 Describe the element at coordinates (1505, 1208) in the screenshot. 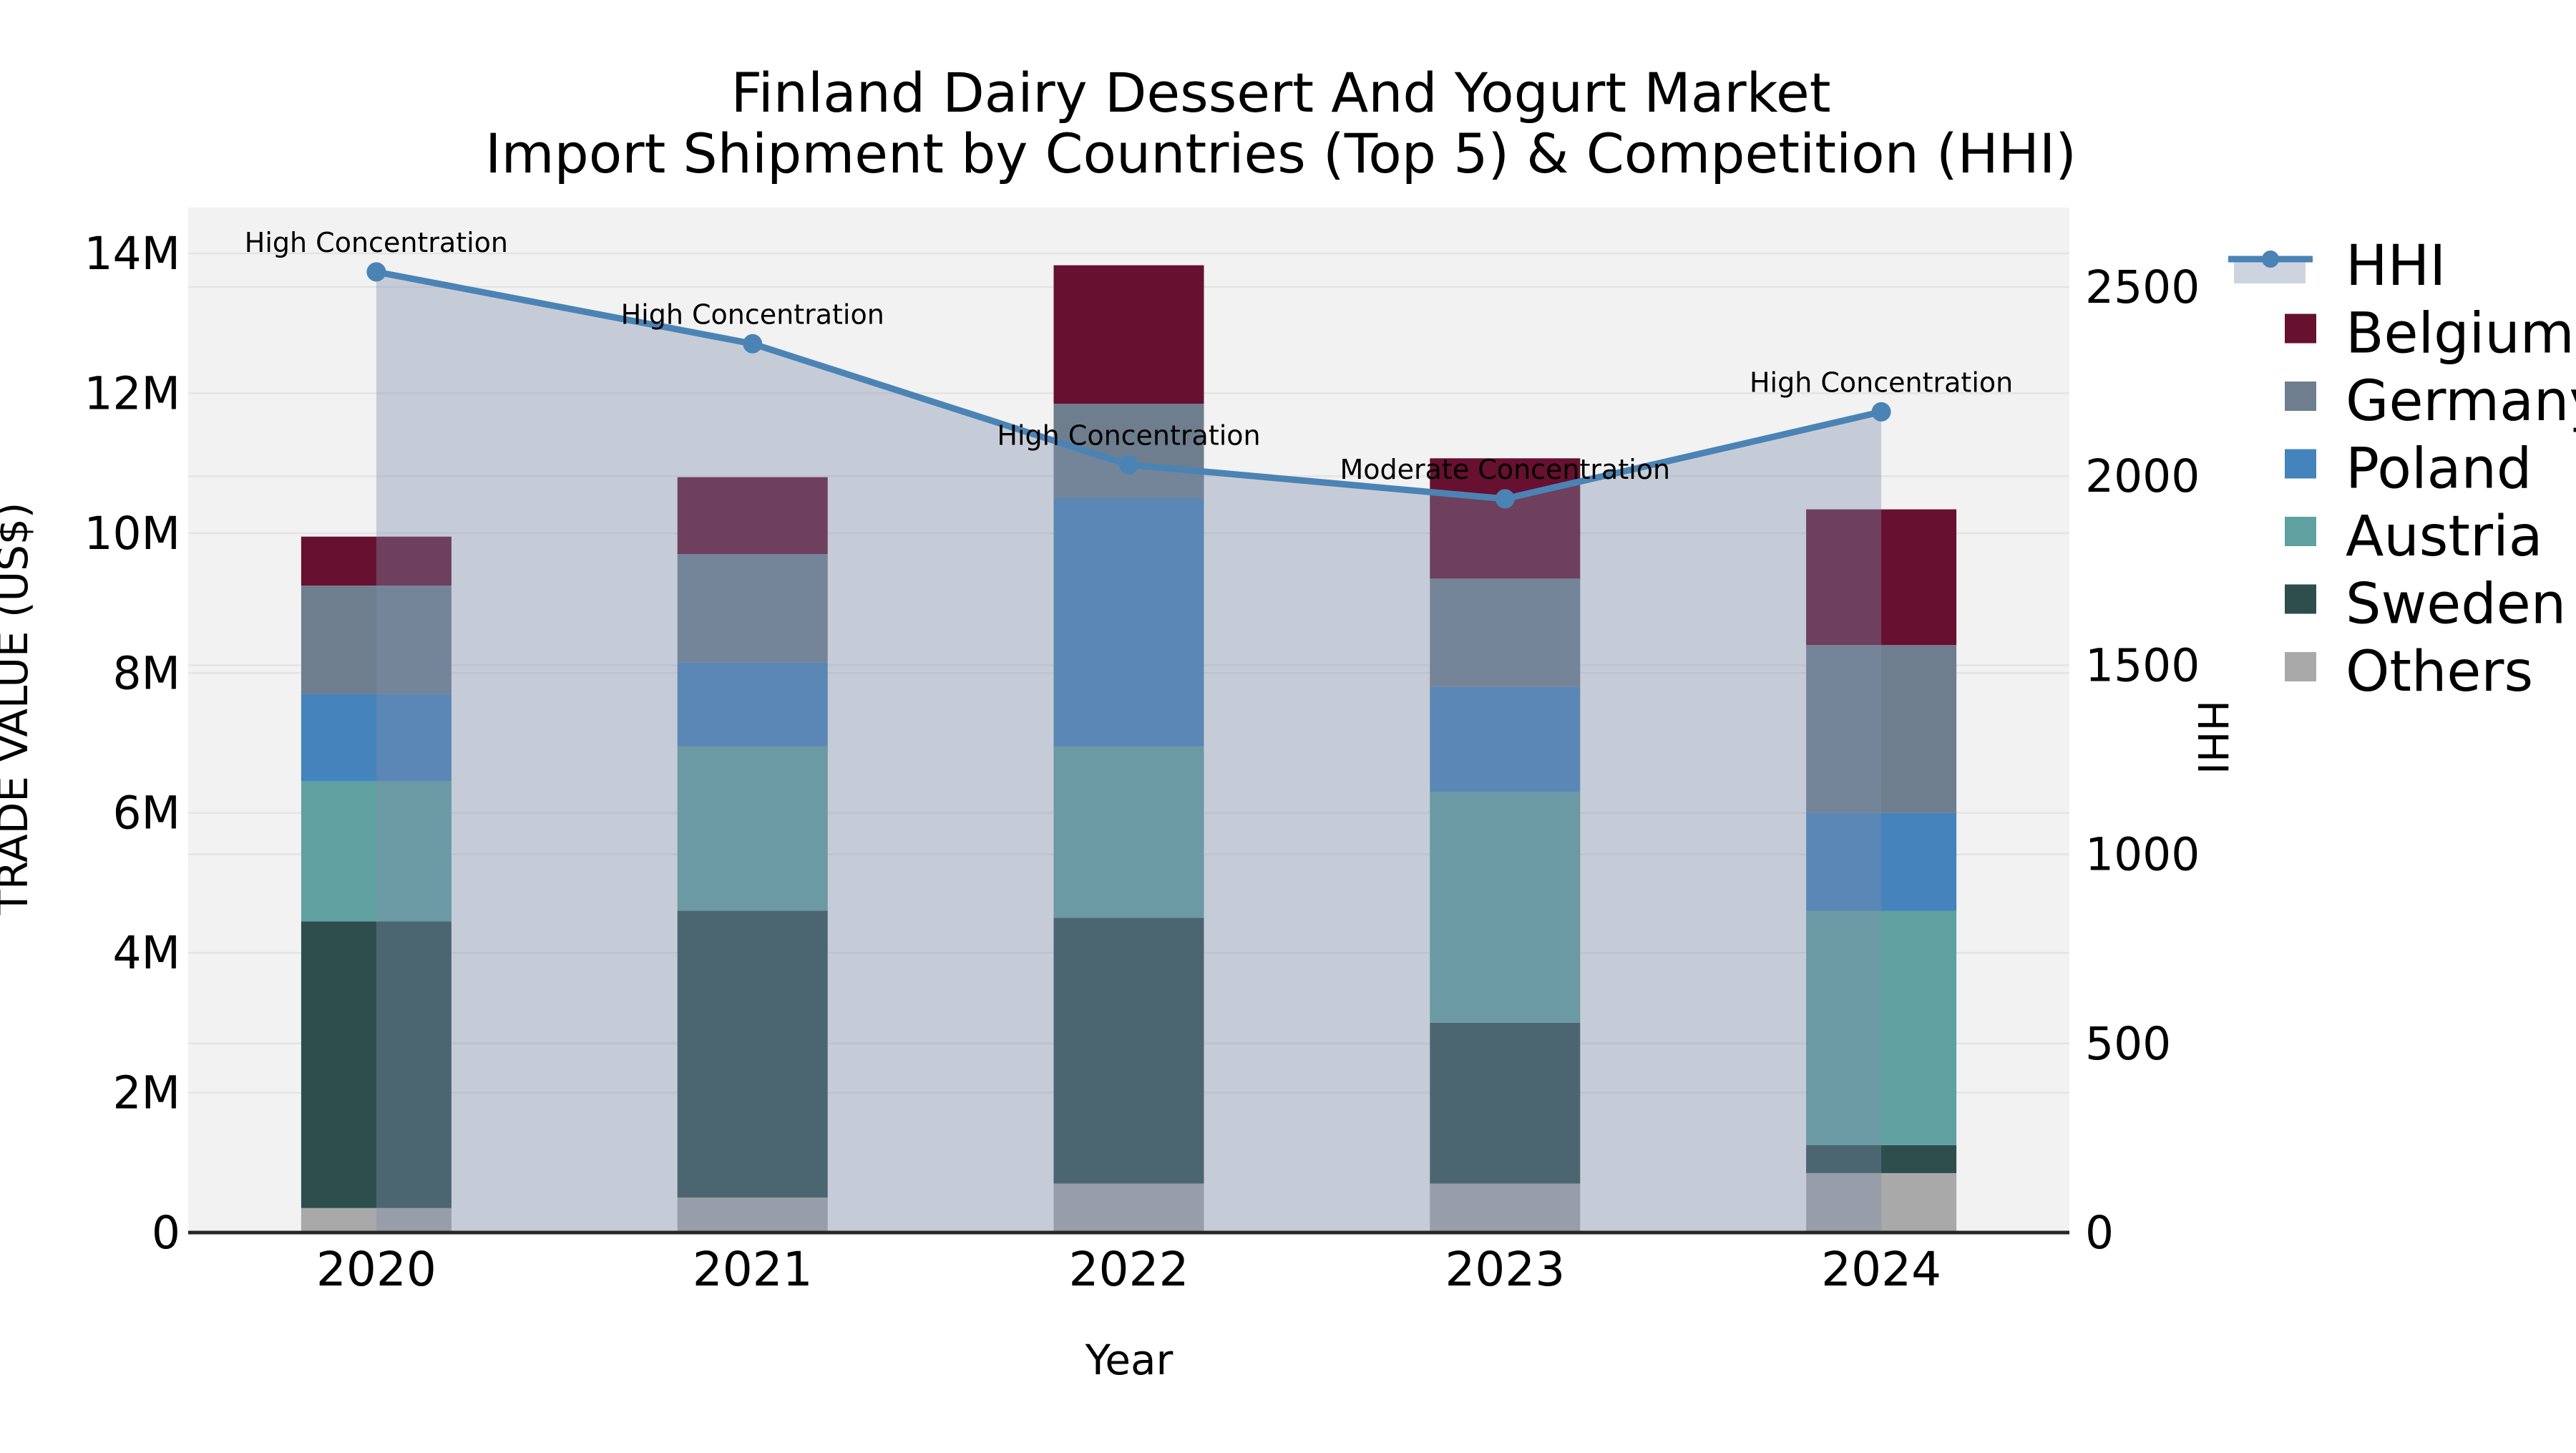

I see `bar-segment-others-2023` at that location.